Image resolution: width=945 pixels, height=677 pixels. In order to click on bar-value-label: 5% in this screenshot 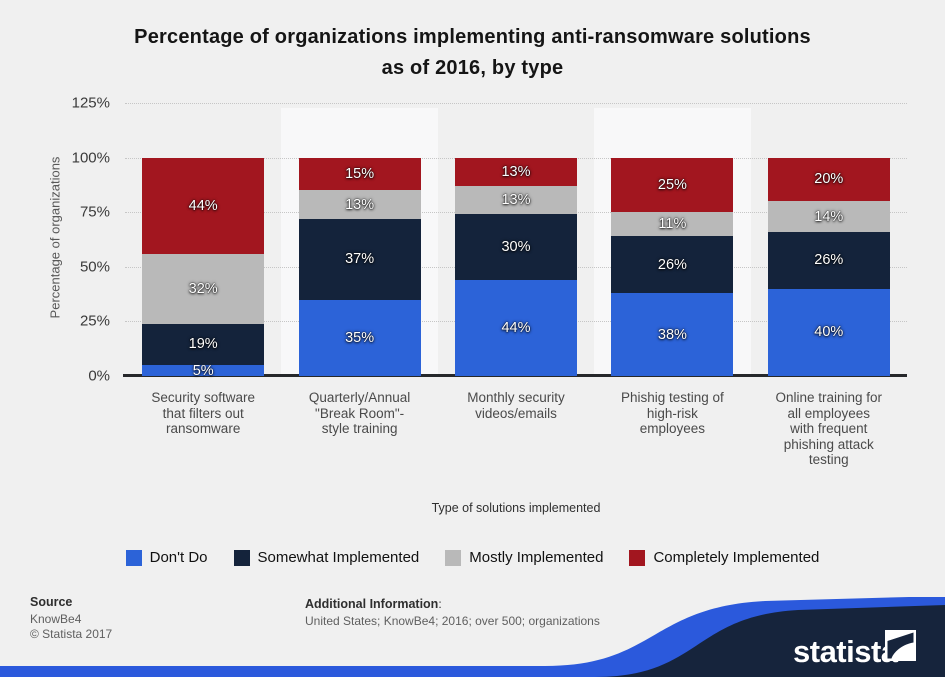, I will do `click(203, 370)`.